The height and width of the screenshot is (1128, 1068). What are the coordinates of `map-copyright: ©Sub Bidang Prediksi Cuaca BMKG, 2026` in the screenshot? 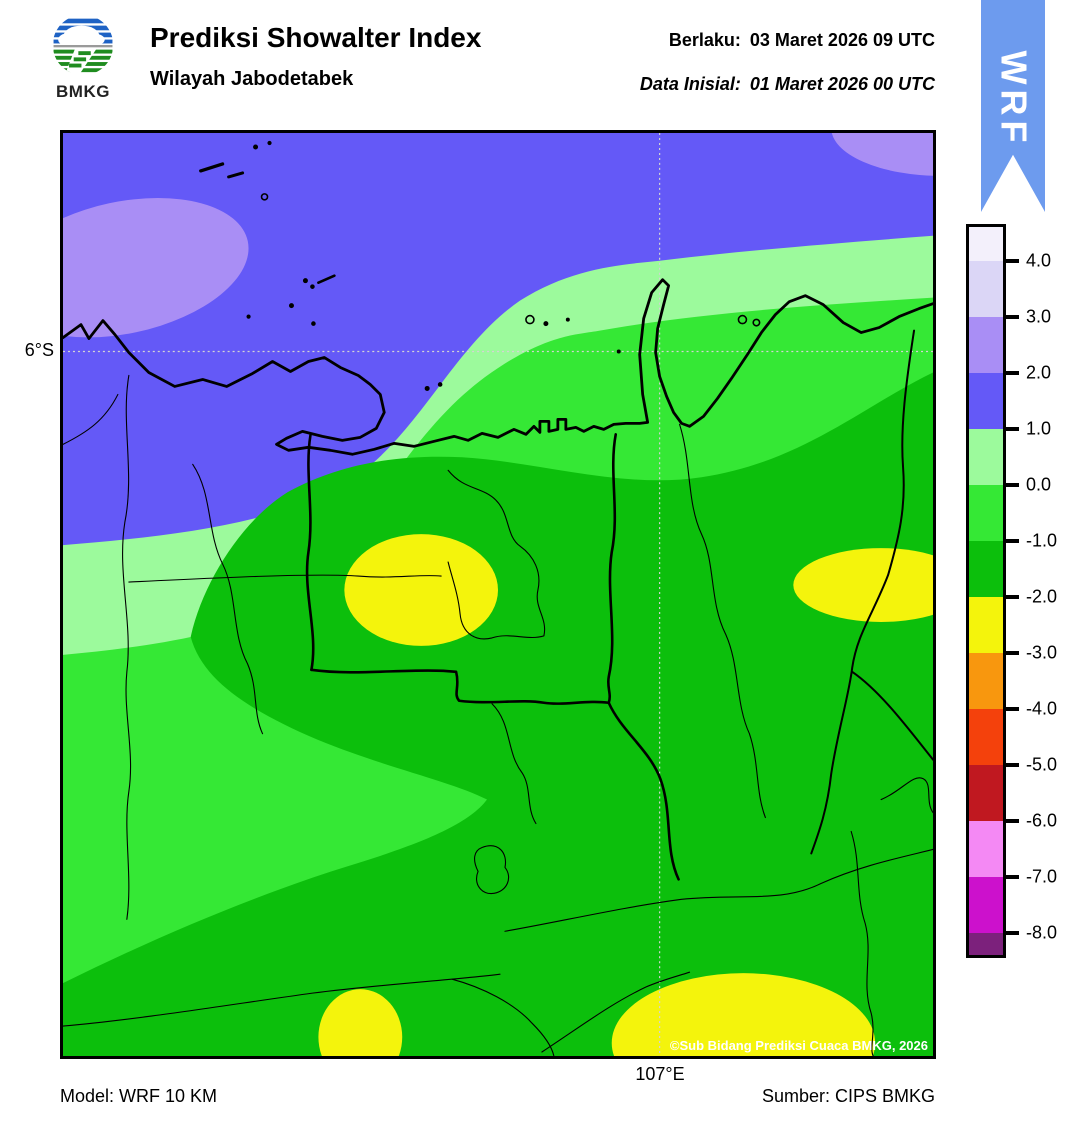 It's located at (798, 1045).